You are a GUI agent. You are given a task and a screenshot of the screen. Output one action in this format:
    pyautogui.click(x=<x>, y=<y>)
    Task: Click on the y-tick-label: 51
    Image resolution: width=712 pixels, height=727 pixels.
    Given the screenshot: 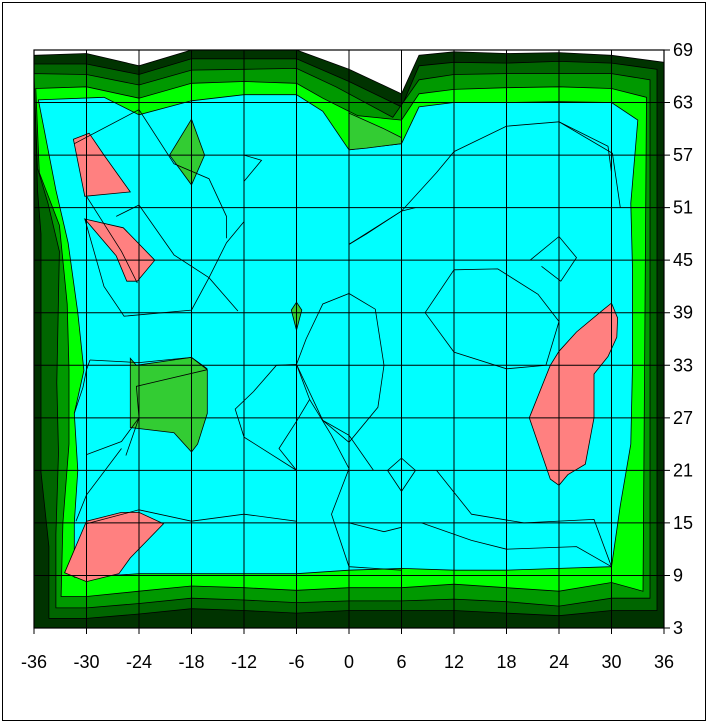 What is the action you would take?
    pyautogui.click(x=683, y=208)
    